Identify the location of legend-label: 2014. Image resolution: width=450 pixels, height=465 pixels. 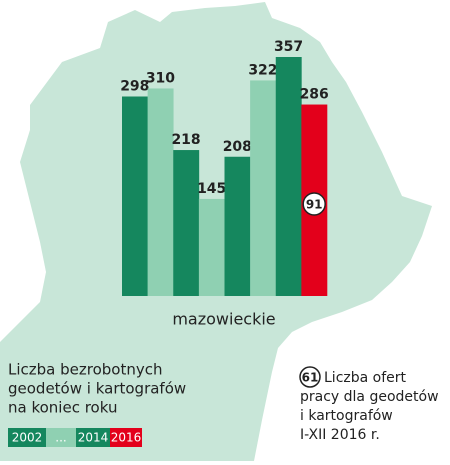
(93, 438).